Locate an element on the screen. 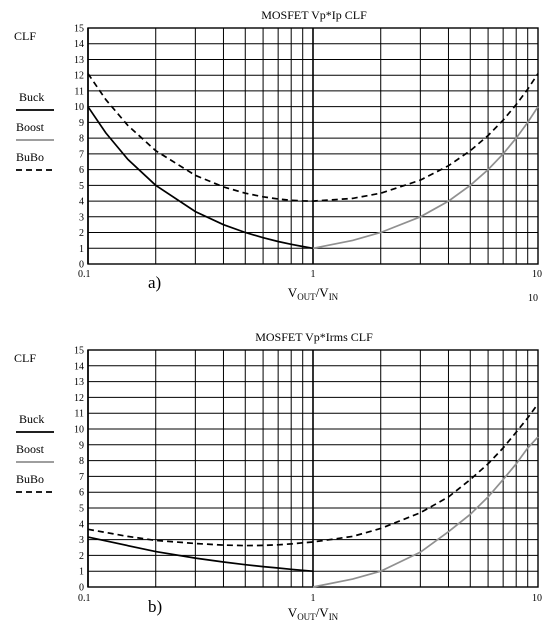 Image resolution: width=549 pixels, height=624 pixels. chart-title: MOSFET Vp*Ip CLF is located at coordinates (314, 15).